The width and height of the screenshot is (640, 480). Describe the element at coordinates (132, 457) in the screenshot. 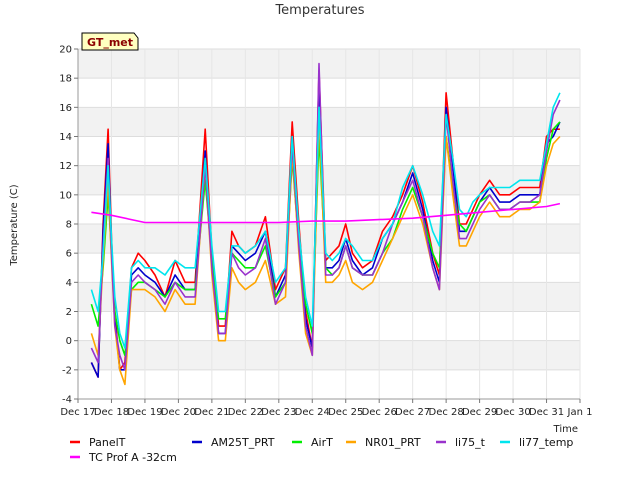

I see `legend-label: TC Prof A -32cm` at that location.